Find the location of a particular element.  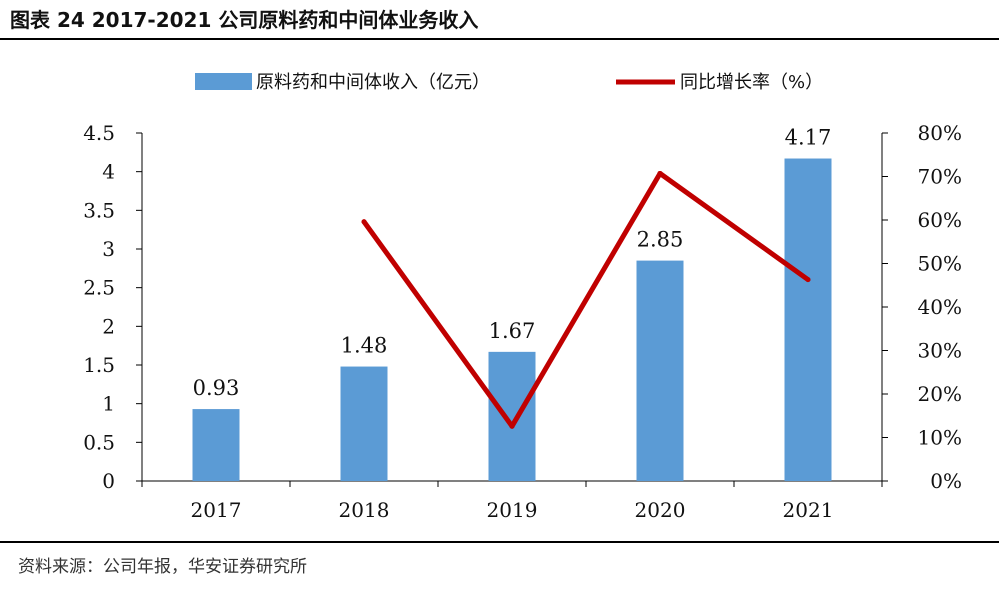

bar-value-label: 1.48 is located at coordinates (364, 346).